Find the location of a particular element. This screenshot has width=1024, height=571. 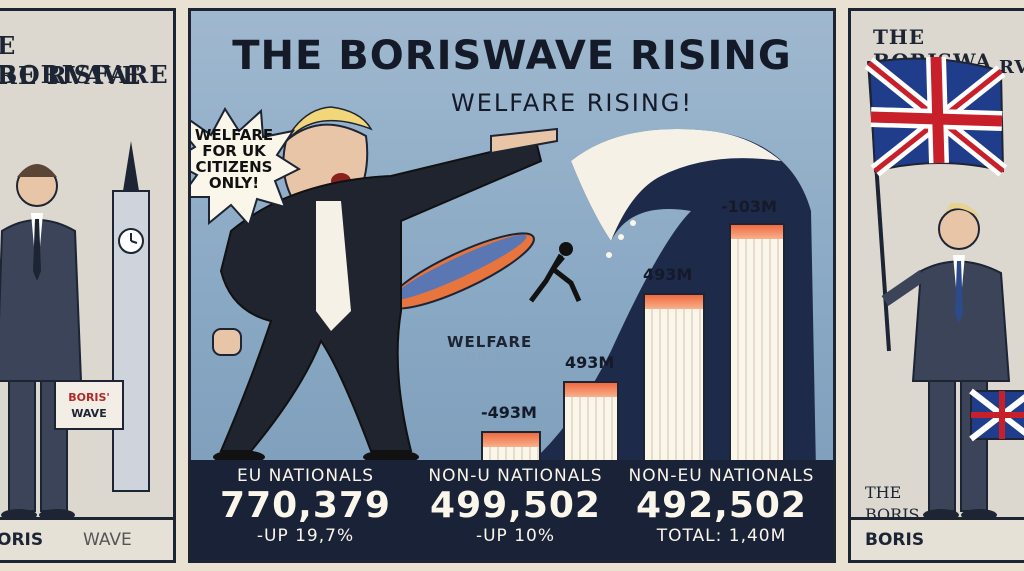

stat-number: 492,502 is located at coordinates (721, 505).